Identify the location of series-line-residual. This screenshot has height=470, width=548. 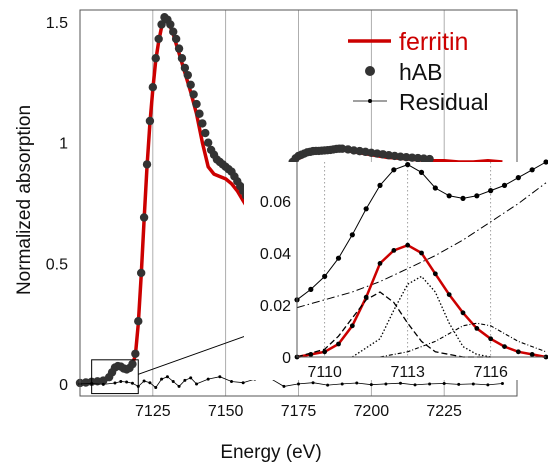
(291, 382).